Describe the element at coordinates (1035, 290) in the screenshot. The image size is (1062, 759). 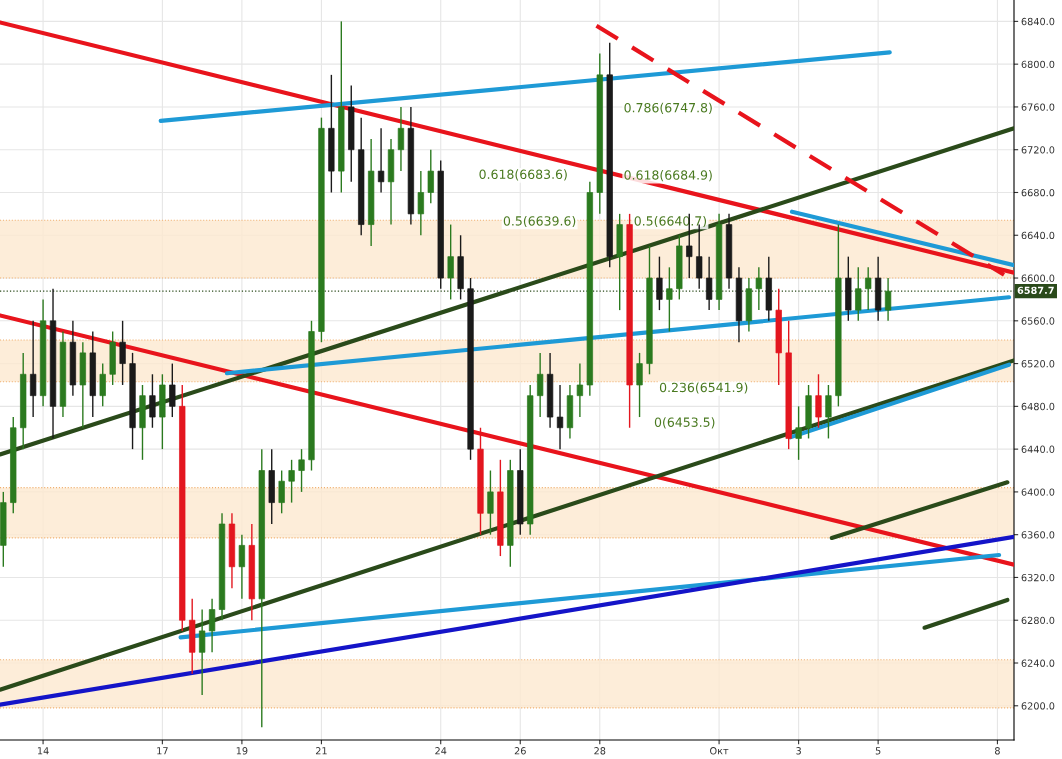
I see `ref-line-label: 6587.7` at that location.